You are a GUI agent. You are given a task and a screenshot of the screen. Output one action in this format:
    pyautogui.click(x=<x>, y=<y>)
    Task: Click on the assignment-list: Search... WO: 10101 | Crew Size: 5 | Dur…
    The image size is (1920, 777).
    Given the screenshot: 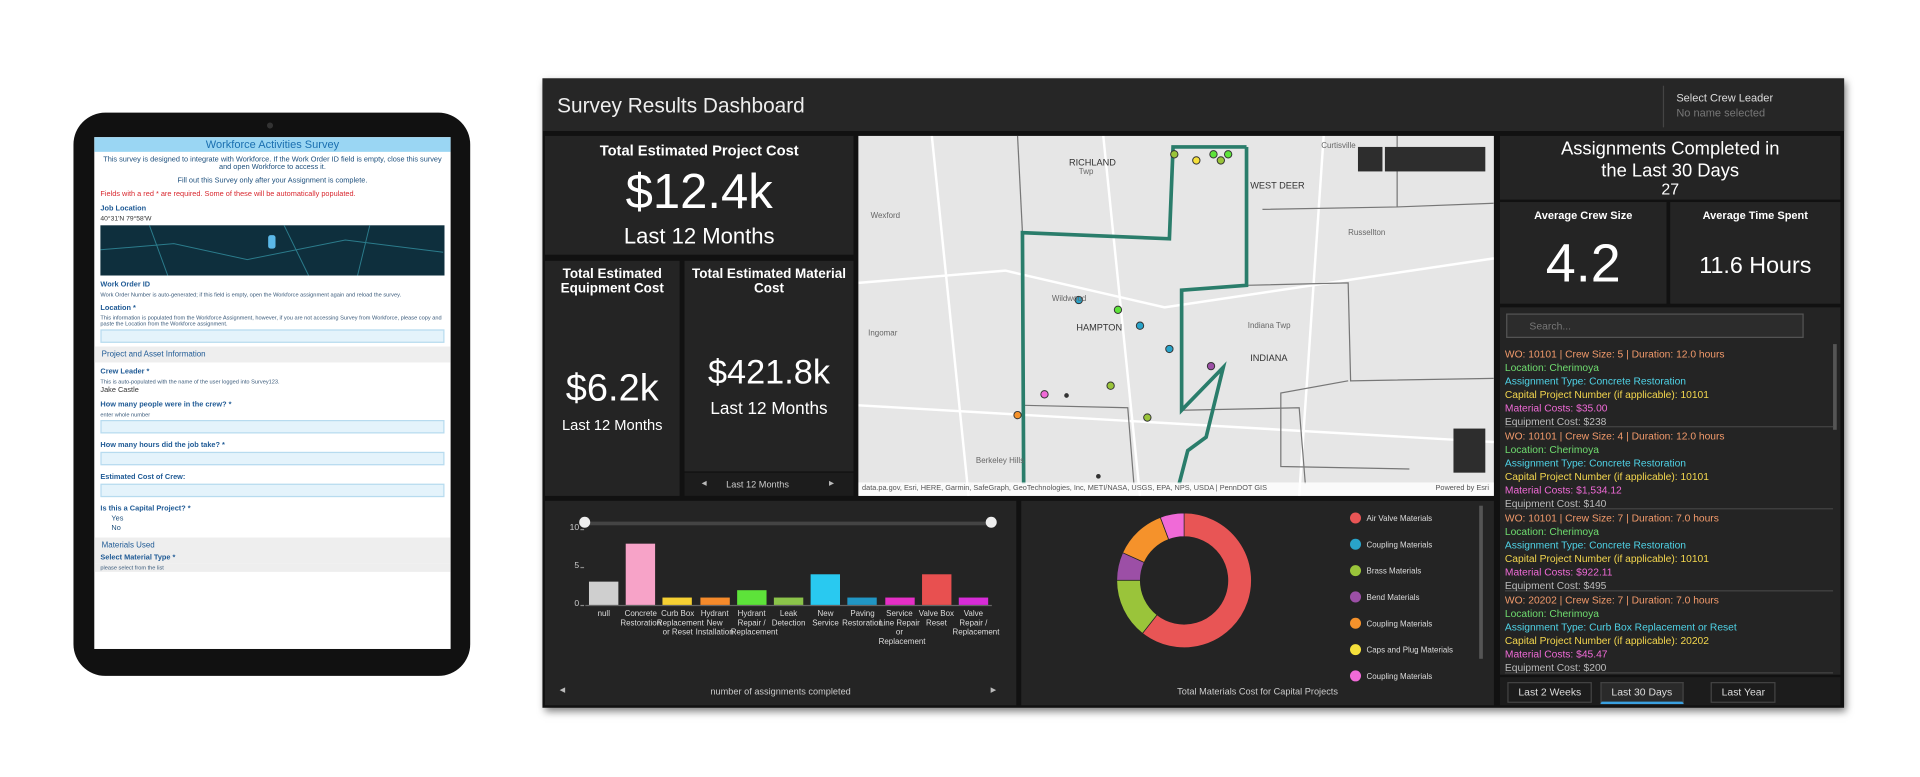 What is the action you would take?
    pyautogui.click(x=1670, y=491)
    